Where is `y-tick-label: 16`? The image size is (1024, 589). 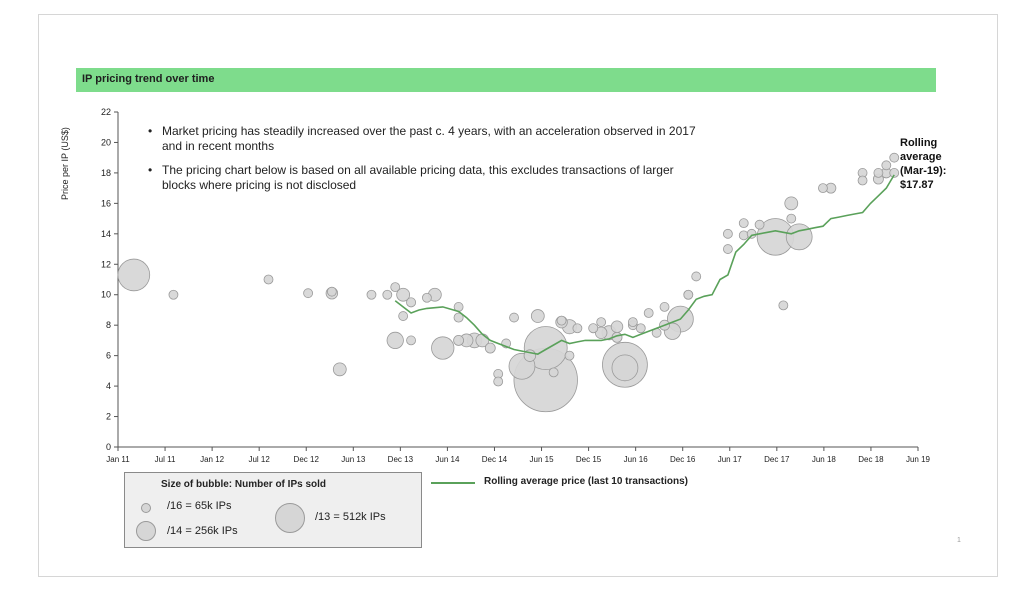
y-tick-label: 16 is located at coordinates (106, 203).